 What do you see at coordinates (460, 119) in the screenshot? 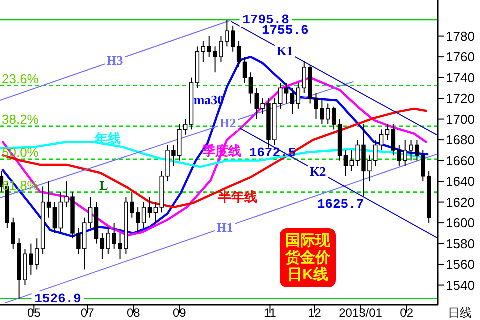
I see `y-tick-label: 1700` at bounding box center [460, 119].